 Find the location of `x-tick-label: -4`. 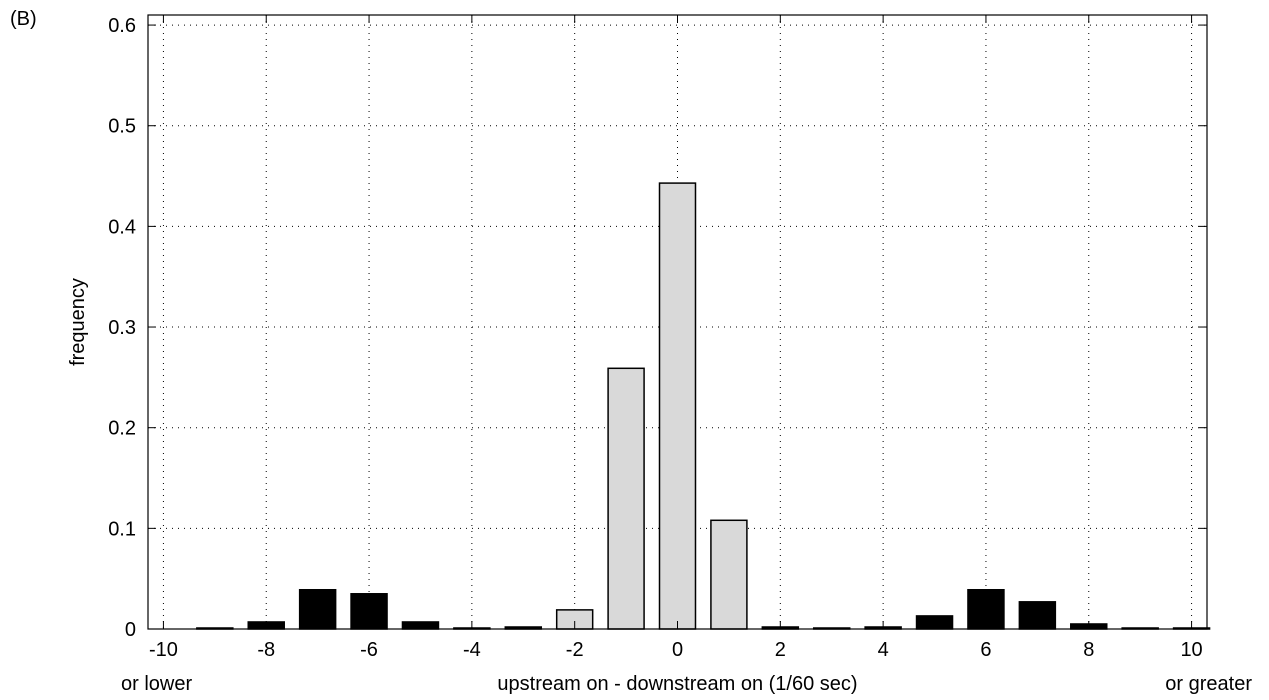

x-tick-label: -4 is located at coordinates (472, 650).